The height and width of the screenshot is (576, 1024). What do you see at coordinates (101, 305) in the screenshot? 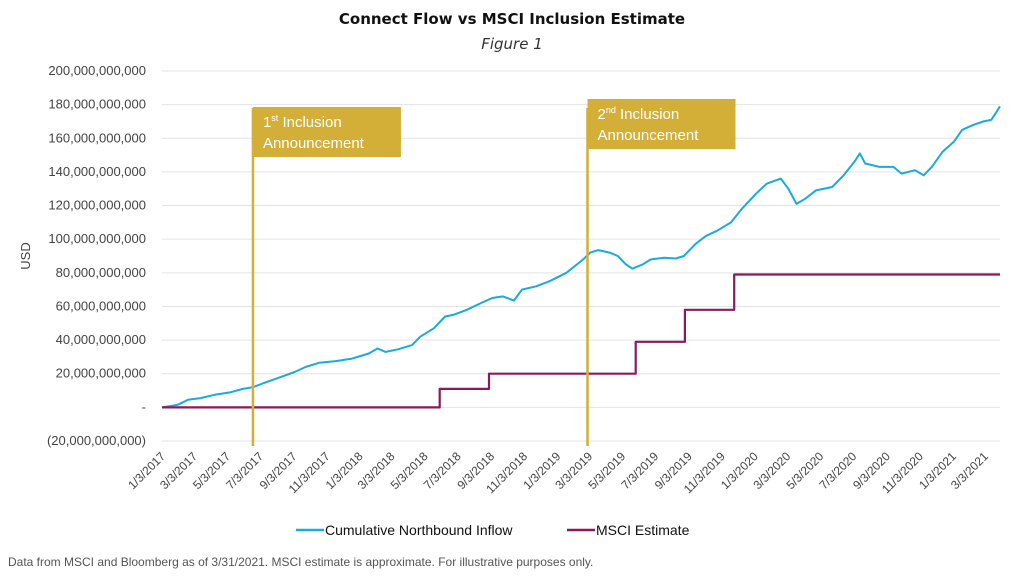
I see `y-tick-label: 60,000,000,000` at bounding box center [101, 305].